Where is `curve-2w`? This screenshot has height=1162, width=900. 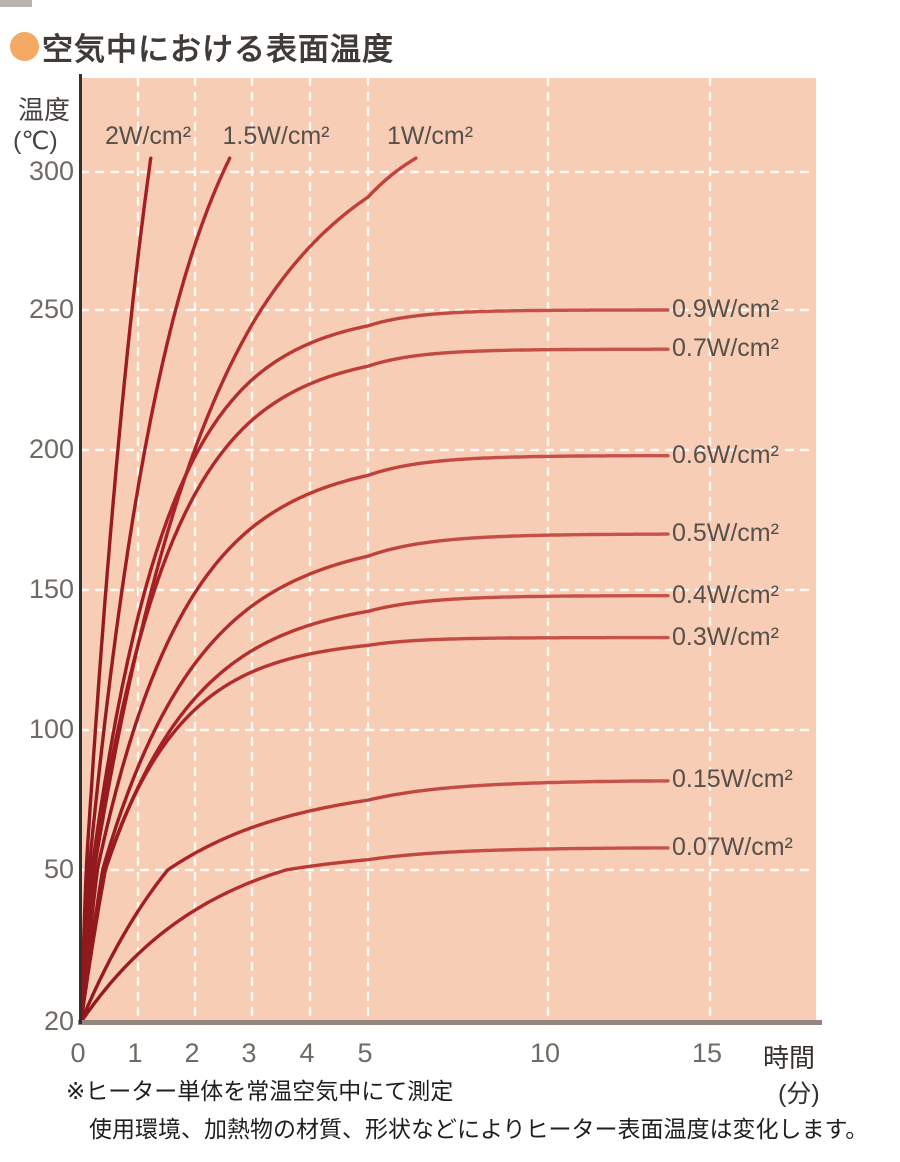 curve-2w is located at coordinates (116, 590).